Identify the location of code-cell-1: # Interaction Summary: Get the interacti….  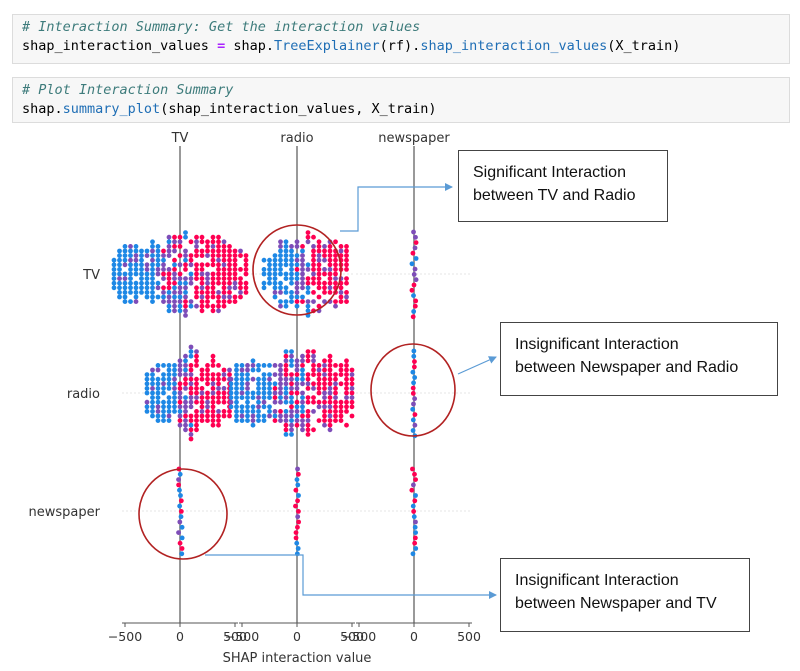
(401, 39).